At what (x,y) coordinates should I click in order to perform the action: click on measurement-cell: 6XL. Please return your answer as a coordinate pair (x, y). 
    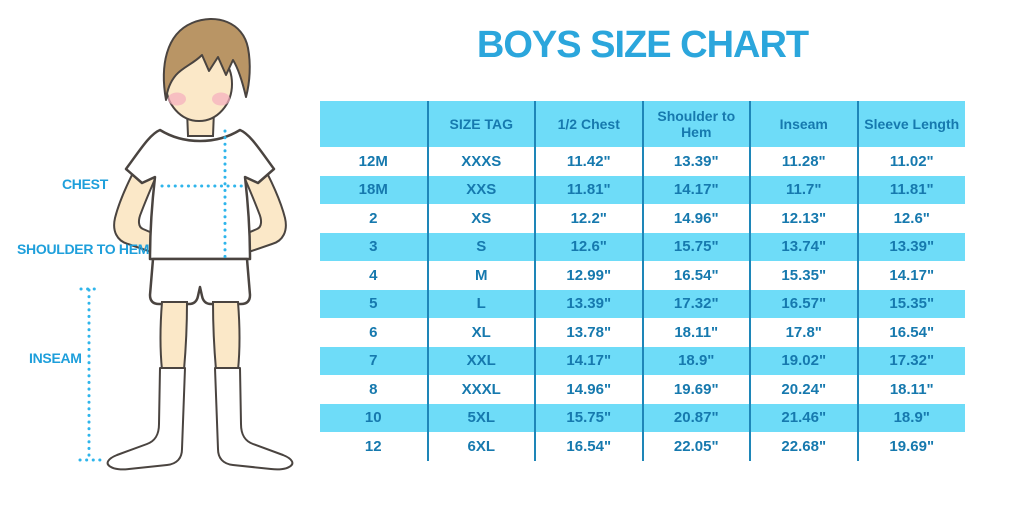
    Looking at the image, I should click on (481, 446).